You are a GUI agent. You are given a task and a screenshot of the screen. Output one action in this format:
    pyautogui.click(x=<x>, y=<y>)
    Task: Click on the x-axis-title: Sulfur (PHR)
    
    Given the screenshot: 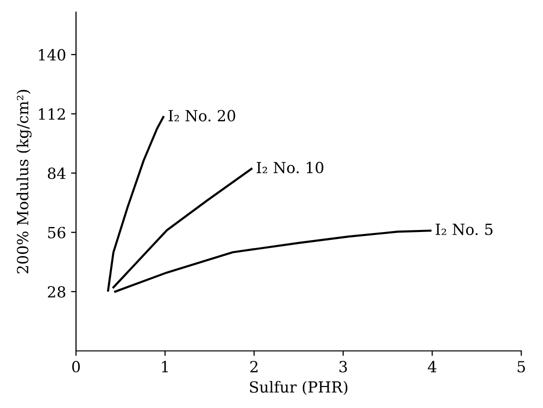 What is the action you would take?
    pyautogui.click(x=299, y=387)
    